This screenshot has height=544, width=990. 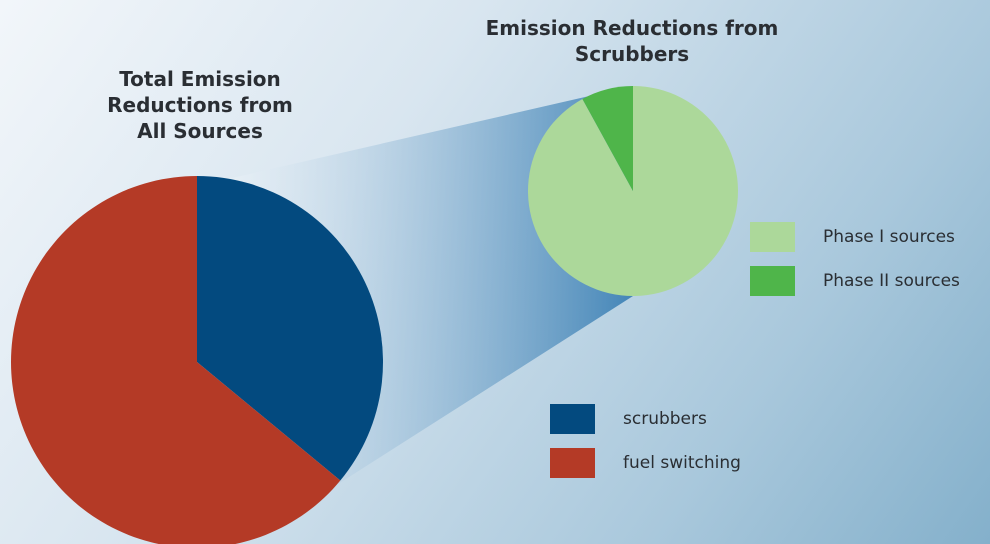 What do you see at coordinates (290, 328) in the screenshot?
I see `pie-slice-scrubbers` at bounding box center [290, 328].